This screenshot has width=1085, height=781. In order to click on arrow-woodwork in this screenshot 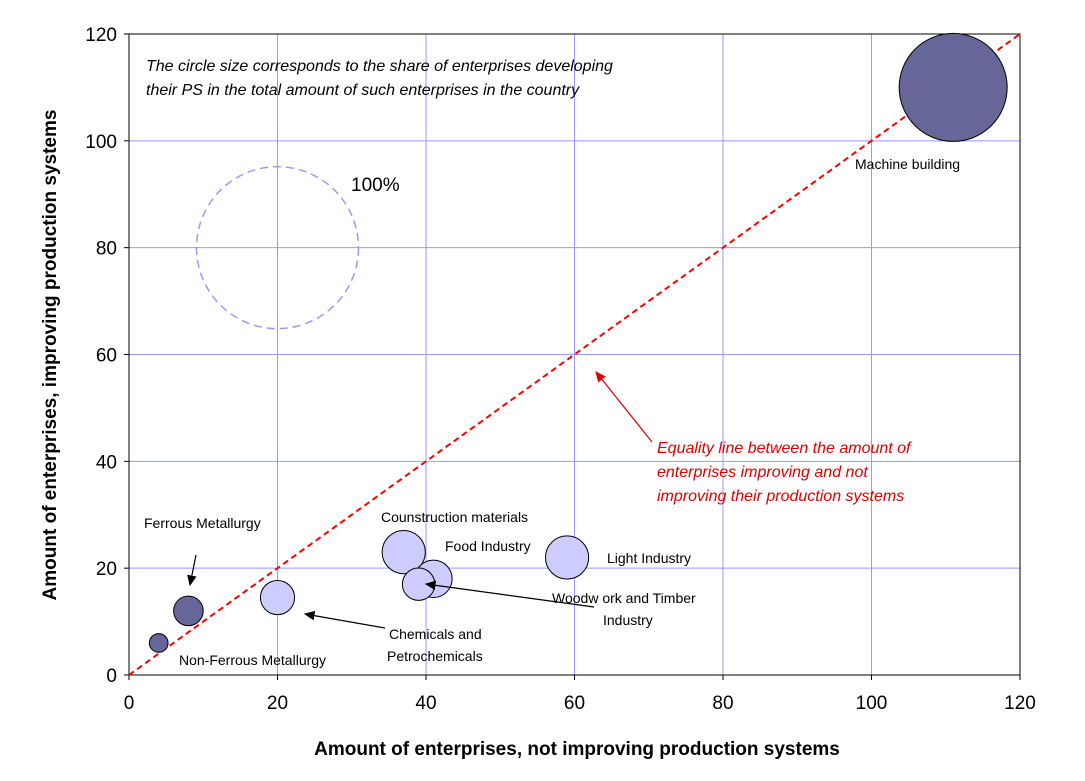, I will do `click(509, 594)`.